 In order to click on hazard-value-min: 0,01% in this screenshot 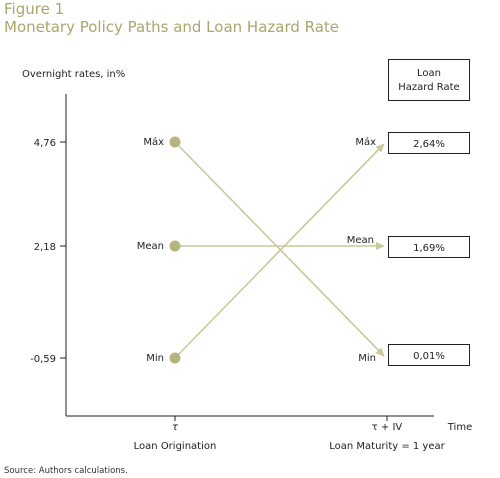, I will do `click(429, 356)`.